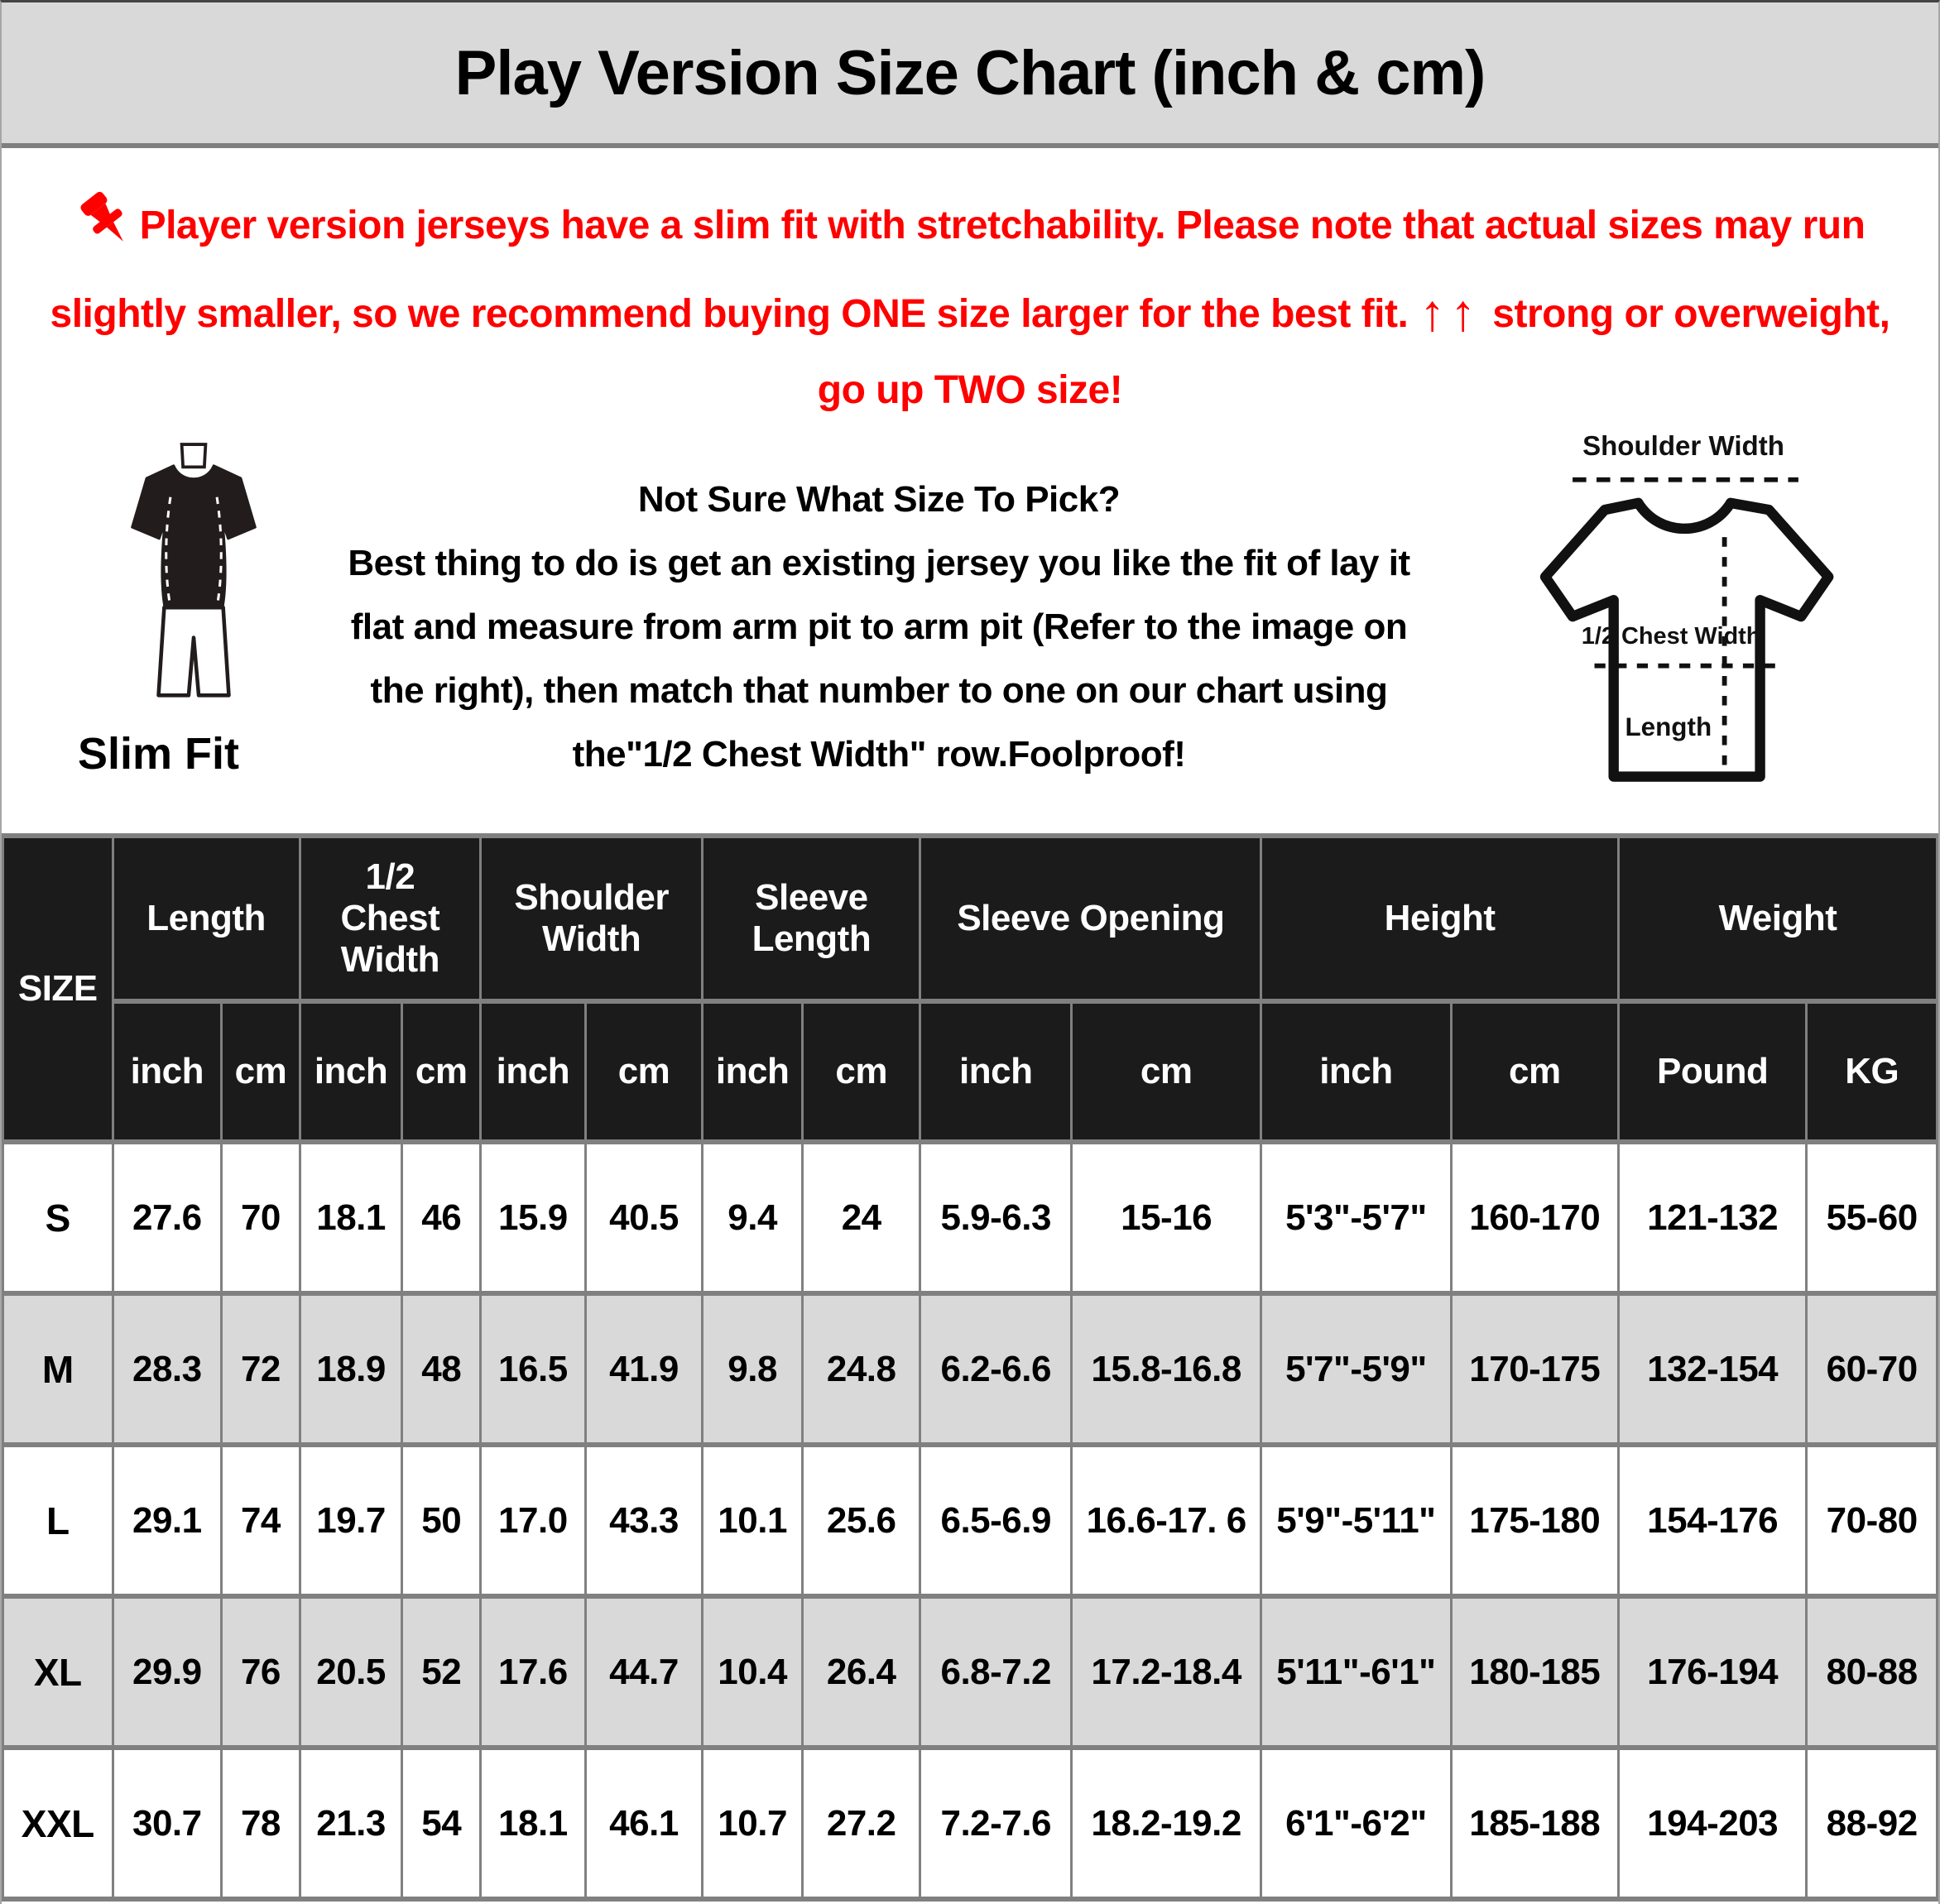 This screenshot has height=1904, width=1940. I want to click on cell: 5.9-6.3, so click(996, 1217).